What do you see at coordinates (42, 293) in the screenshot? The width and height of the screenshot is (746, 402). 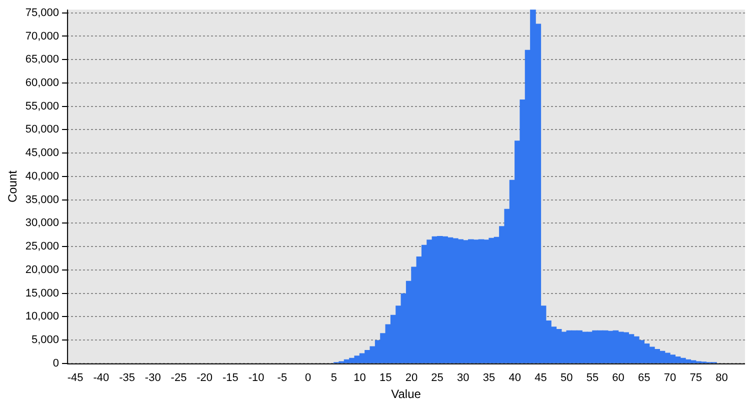 I see `y-tick-label: 15,000` at bounding box center [42, 293].